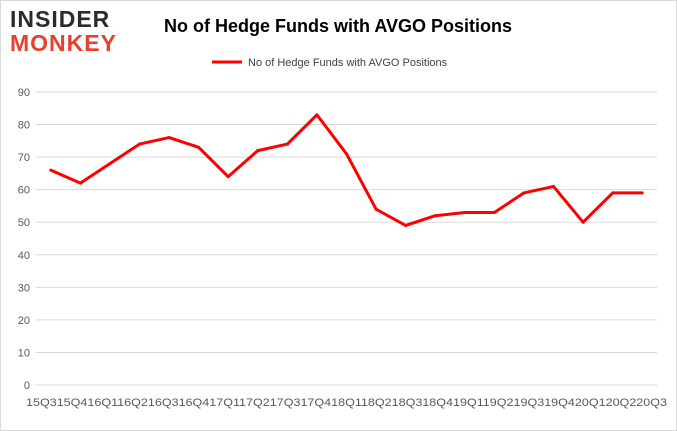 The width and height of the screenshot is (677, 431). I want to click on data-point-2018Q4, so click(435, 216).